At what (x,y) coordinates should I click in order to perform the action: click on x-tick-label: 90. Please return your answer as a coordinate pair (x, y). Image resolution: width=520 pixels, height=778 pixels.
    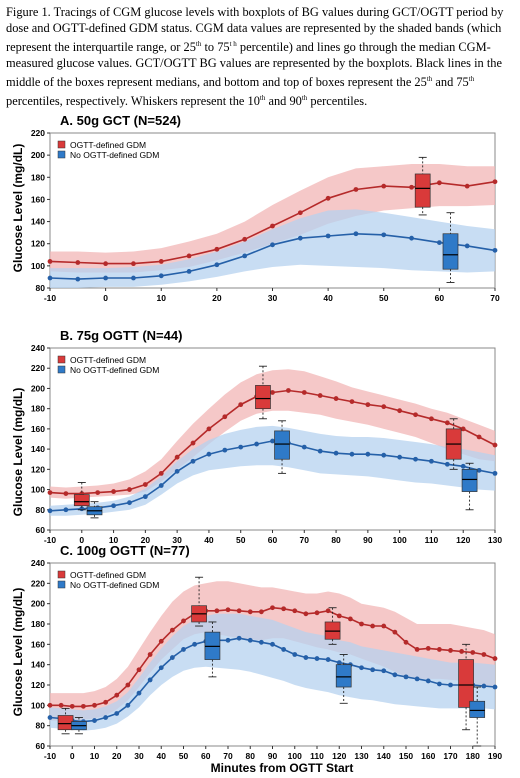
    Looking at the image, I should click on (273, 756).